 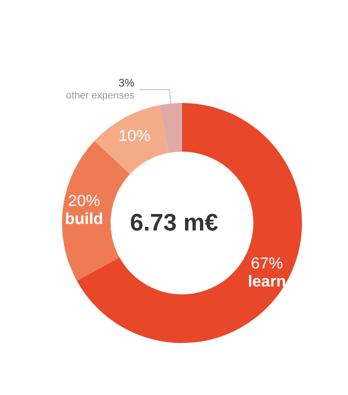 What do you see at coordinates (100, 96) in the screenshot?
I see `slice-label: other expenses` at bounding box center [100, 96].